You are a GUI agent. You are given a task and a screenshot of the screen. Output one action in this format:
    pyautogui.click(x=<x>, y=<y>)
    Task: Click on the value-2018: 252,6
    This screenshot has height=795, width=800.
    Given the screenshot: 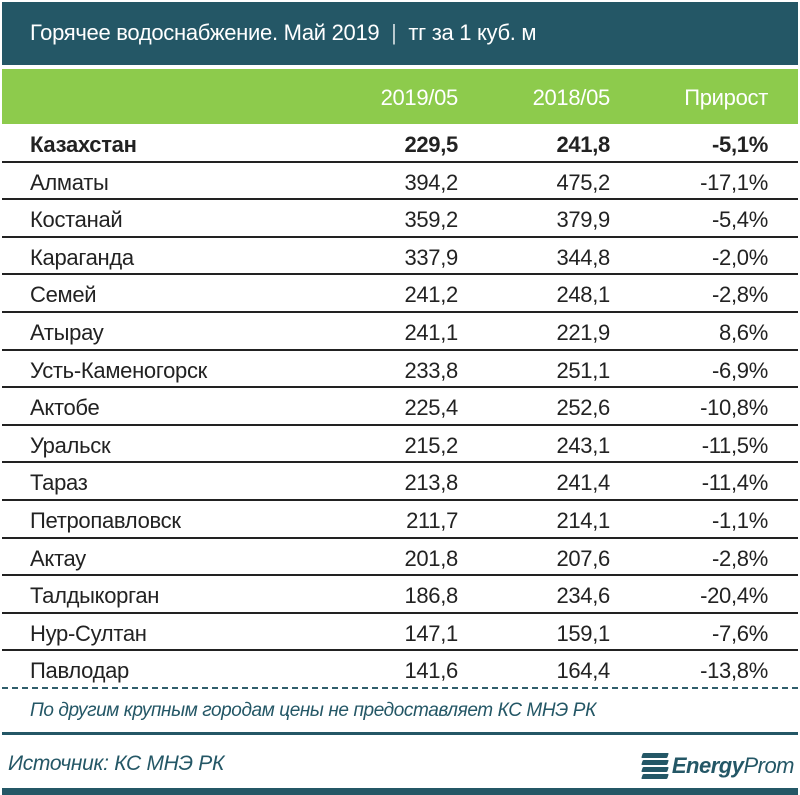 What is the action you would take?
    pyautogui.click(x=583, y=408)
    